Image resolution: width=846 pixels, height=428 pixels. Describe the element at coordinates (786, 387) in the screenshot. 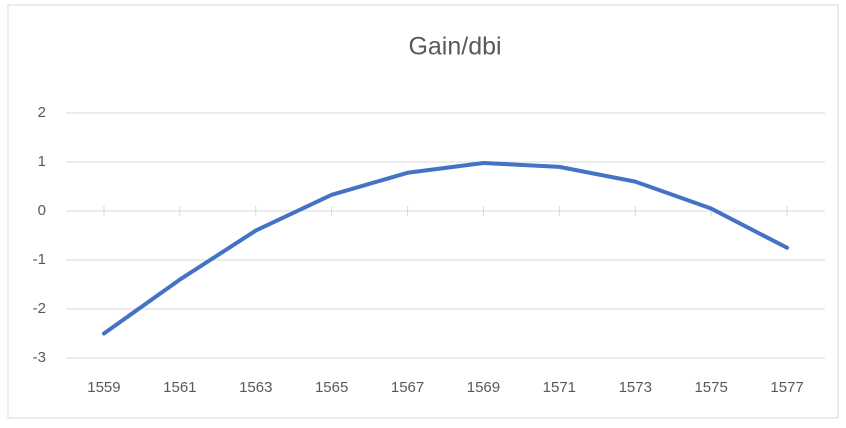

I see `x-tick-label: 1577` at that location.